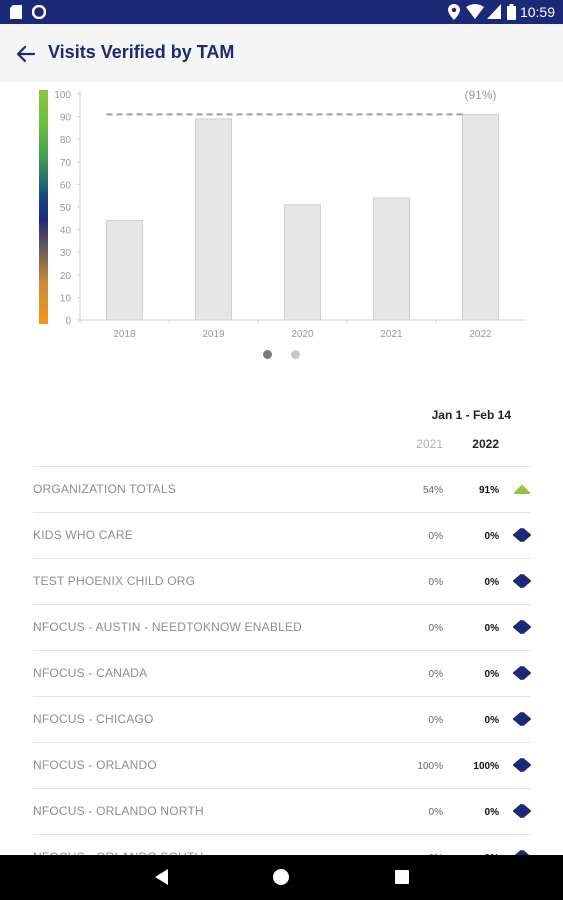 The height and width of the screenshot is (900, 563). What do you see at coordinates (488, 490) in the screenshot?
I see `value-current-year: 91%` at bounding box center [488, 490].